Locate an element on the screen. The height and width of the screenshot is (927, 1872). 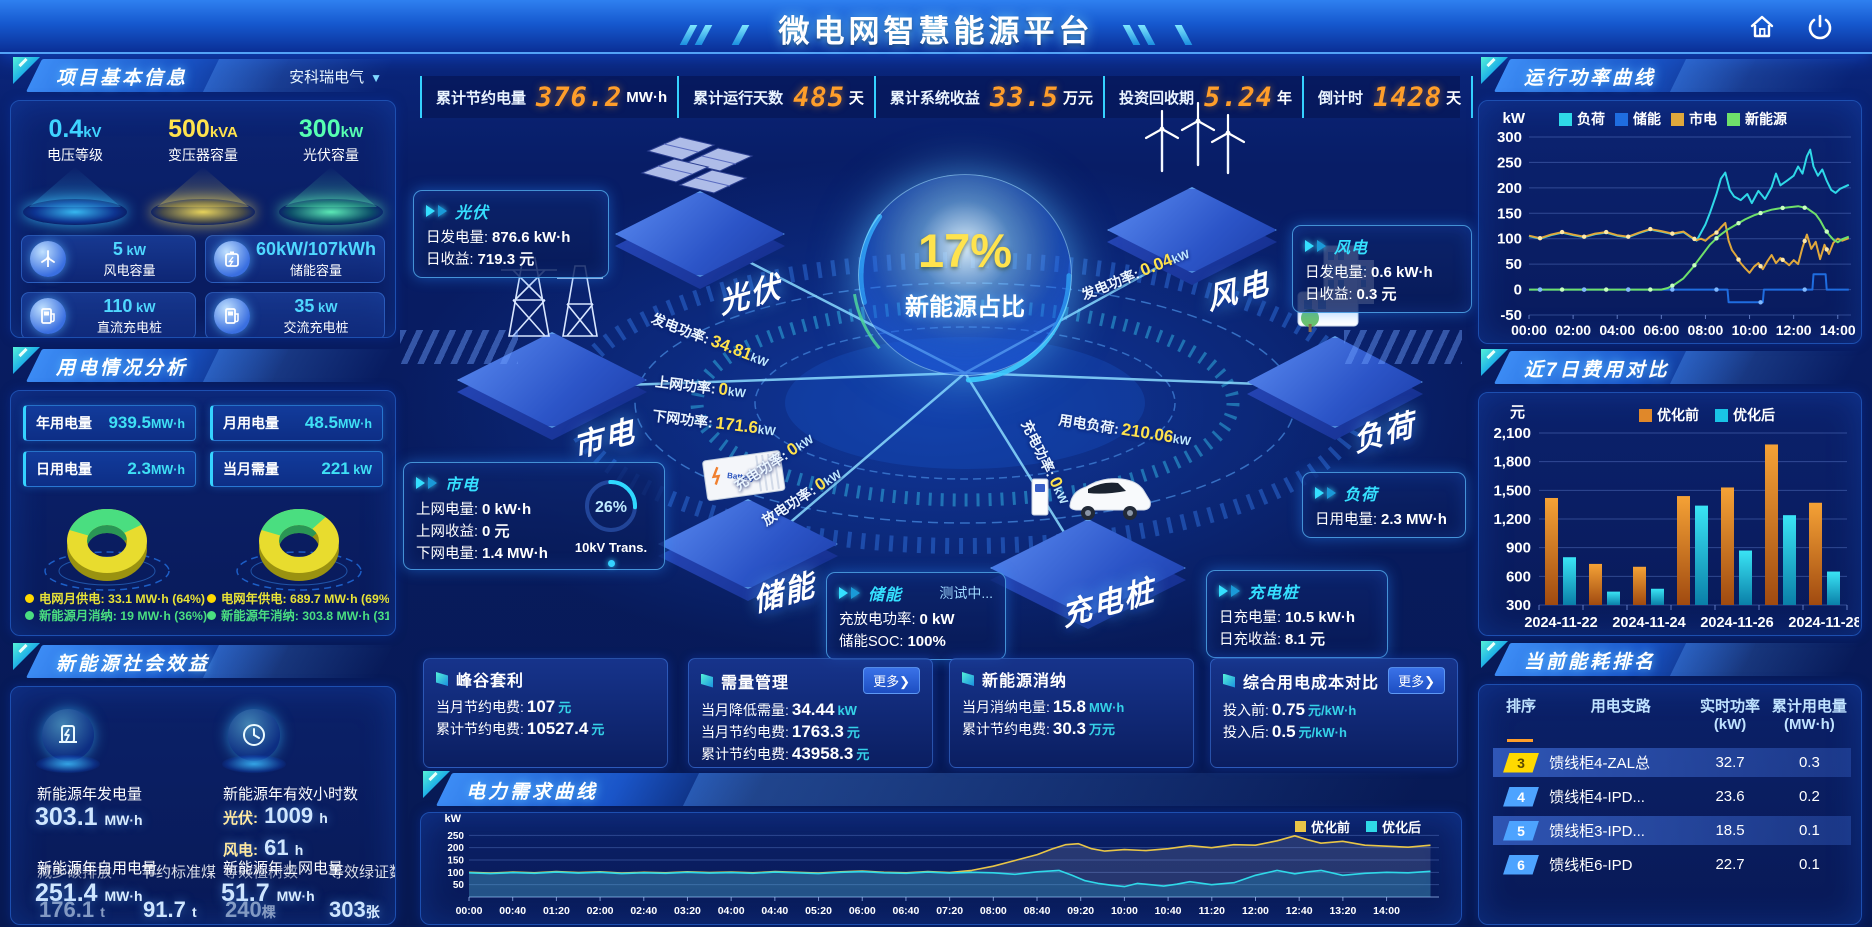
capacity-tile: 35 kW 交流充电桩 is located at coordinates (294, 314).